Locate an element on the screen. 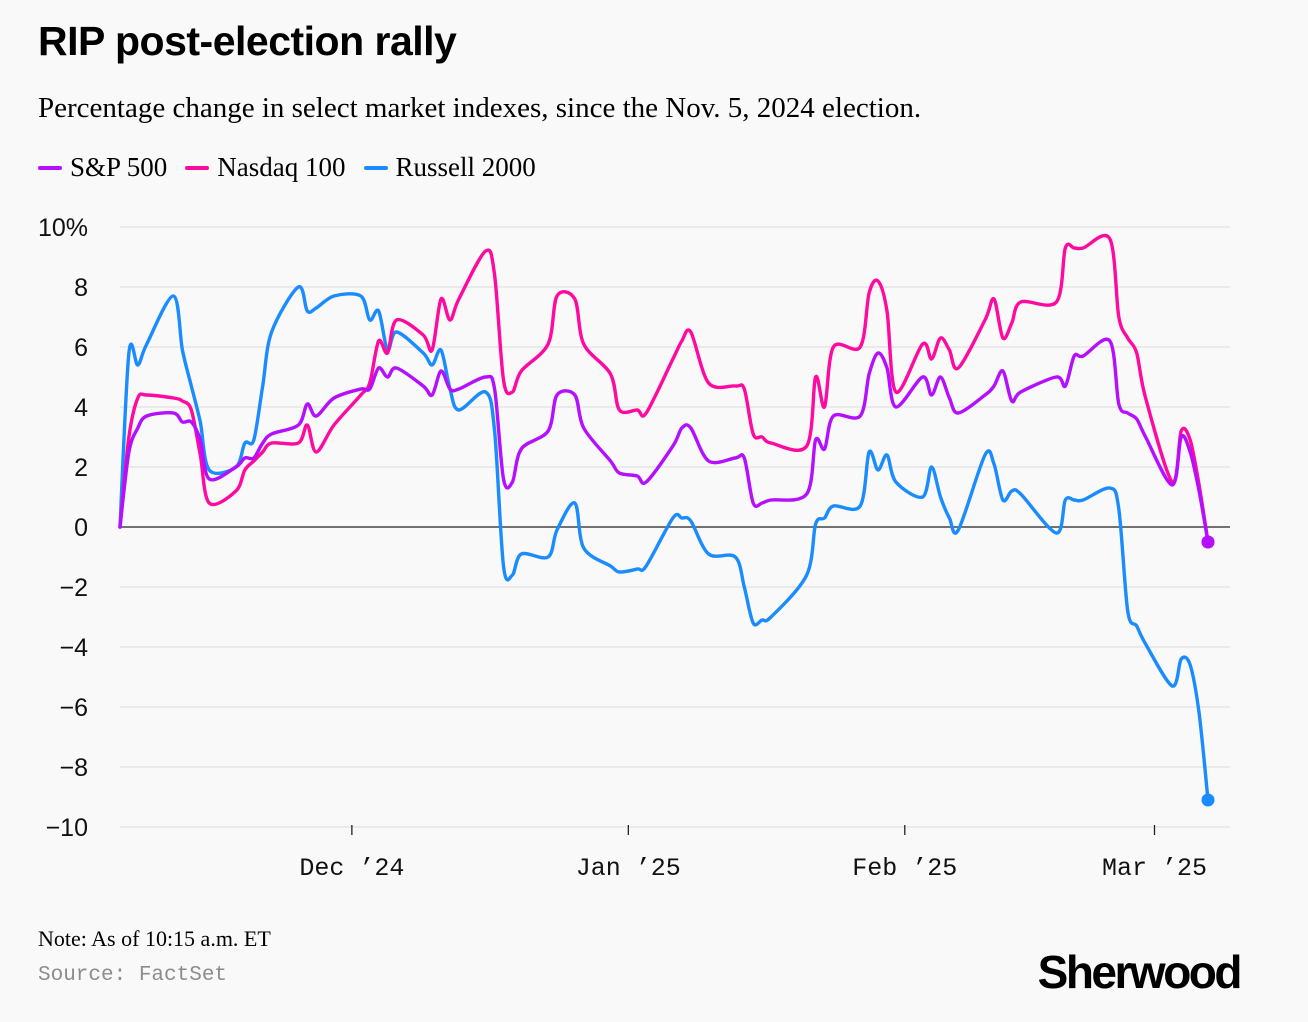  x-tick-label: Mar ’25 is located at coordinates (1154, 868).